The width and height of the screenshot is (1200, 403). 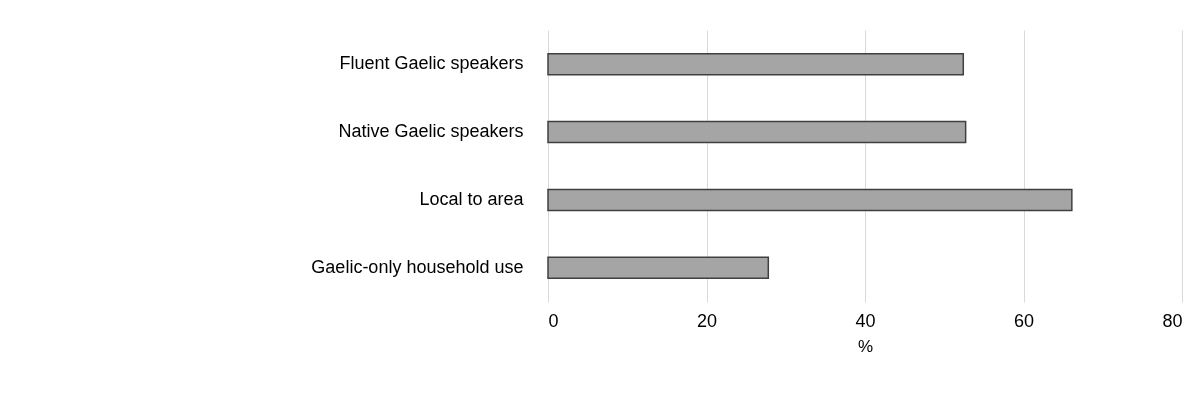 What do you see at coordinates (431, 63) in the screenshot?
I see `y-tick-label: Fluent Gaelic speakers` at bounding box center [431, 63].